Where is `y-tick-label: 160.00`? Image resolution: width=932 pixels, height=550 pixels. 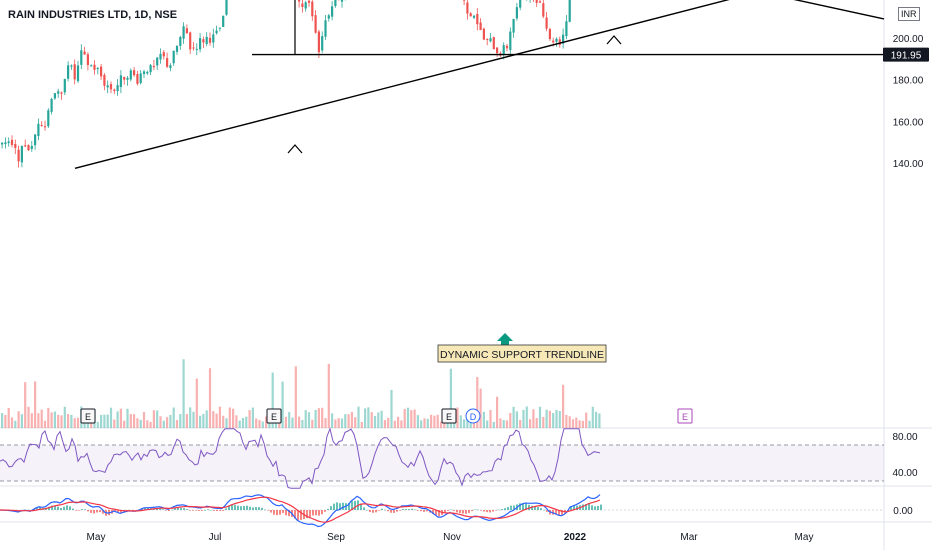
y-tick-label: 160.00 is located at coordinates (908, 122).